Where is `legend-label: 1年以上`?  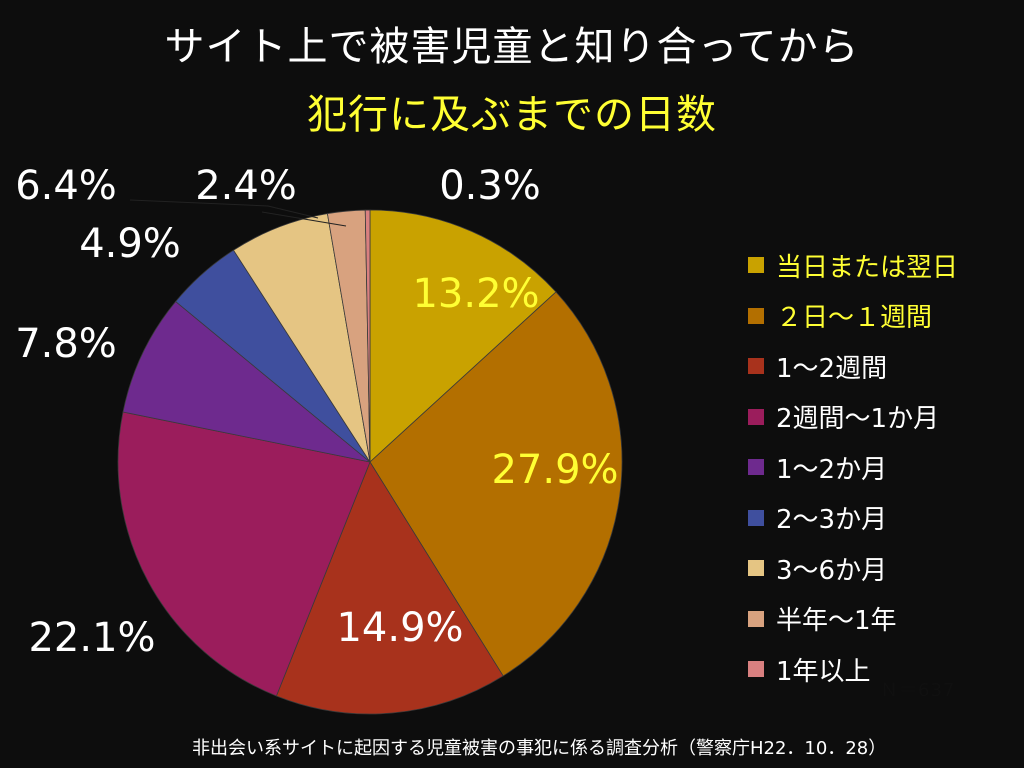 legend-label: 1年以上 is located at coordinates (823, 671).